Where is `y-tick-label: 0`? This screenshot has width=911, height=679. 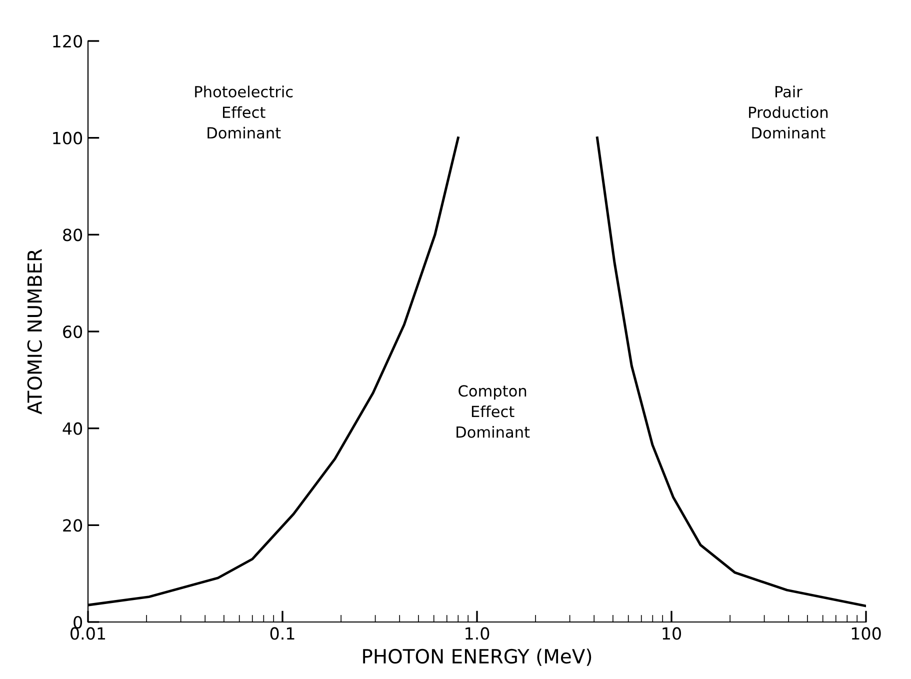
y-tick-label: 0 is located at coordinates (78, 622).